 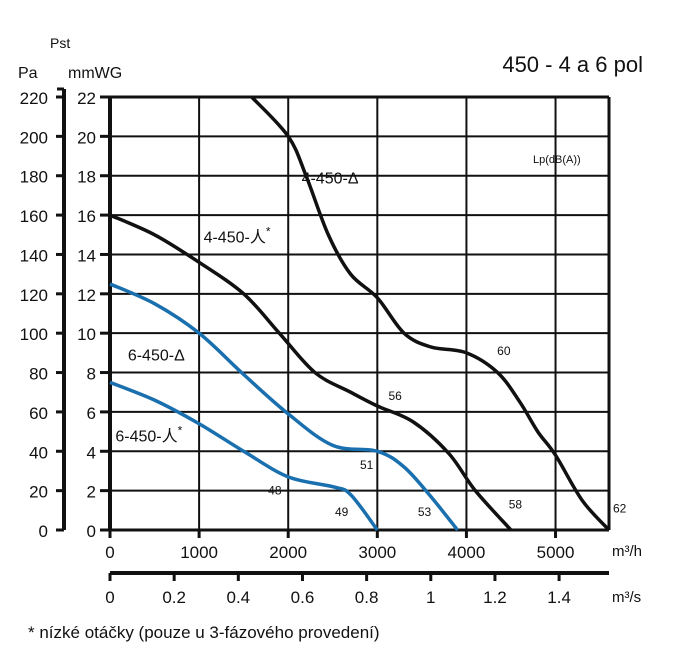 What do you see at coordinates (95, 73) in the screenshot?
I see `y-label-mmwg: mmWG` at bounding box center [95, 73].